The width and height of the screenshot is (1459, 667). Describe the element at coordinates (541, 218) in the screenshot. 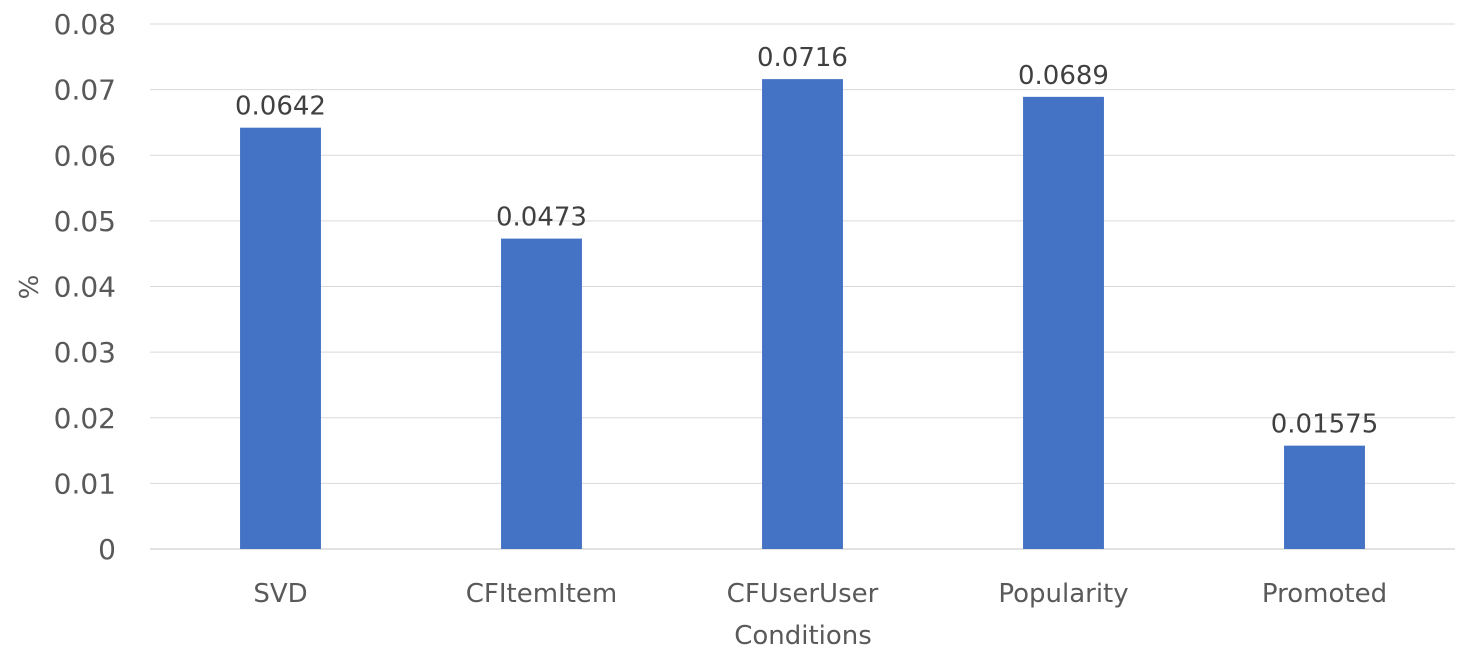

I see `data-label-cfitemitem: 0.0473` at that location.